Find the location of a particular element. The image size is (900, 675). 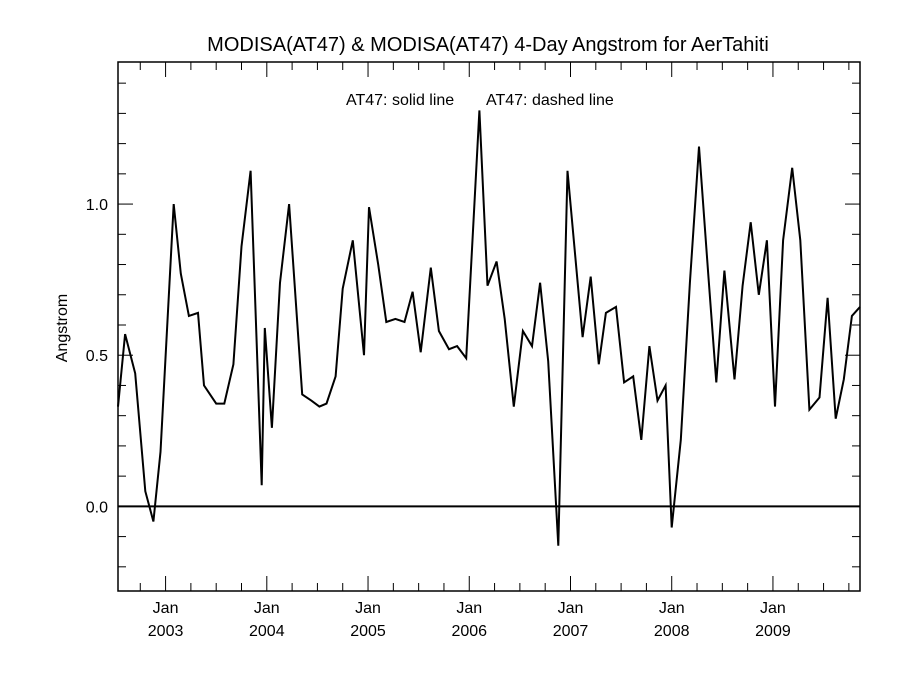

x-tick-label-year: 2005 is located at coordinates (368, 631).